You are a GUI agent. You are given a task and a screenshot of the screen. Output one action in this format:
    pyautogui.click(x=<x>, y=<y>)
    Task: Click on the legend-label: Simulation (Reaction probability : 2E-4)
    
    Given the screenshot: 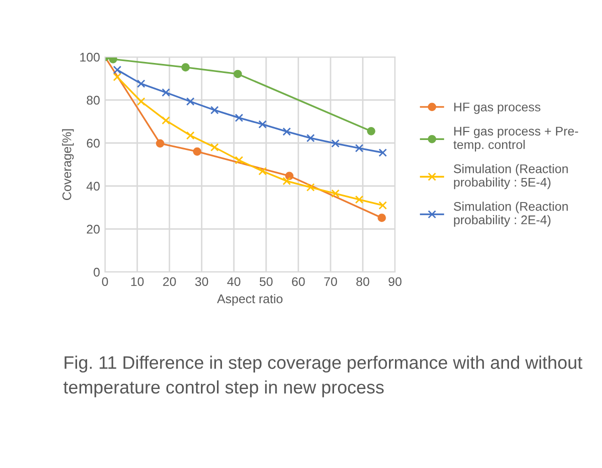 What is the action you would take?
    pyautogui.click(x=511, y=214)
    